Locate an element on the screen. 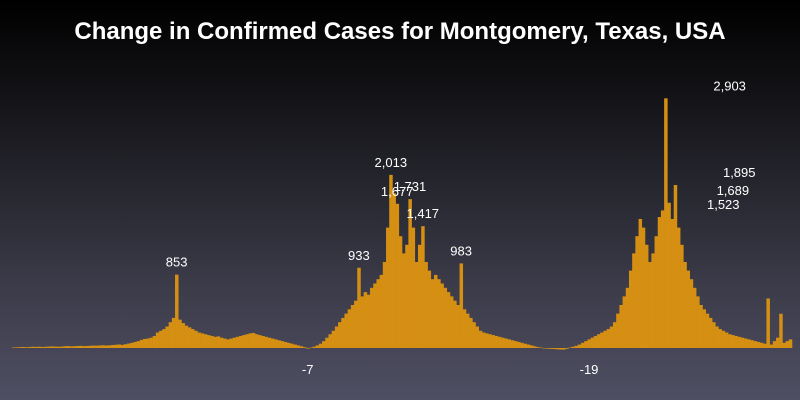 This screenshot has width=800, height=400. data-label: 933 is located at coordinates (359, 255).